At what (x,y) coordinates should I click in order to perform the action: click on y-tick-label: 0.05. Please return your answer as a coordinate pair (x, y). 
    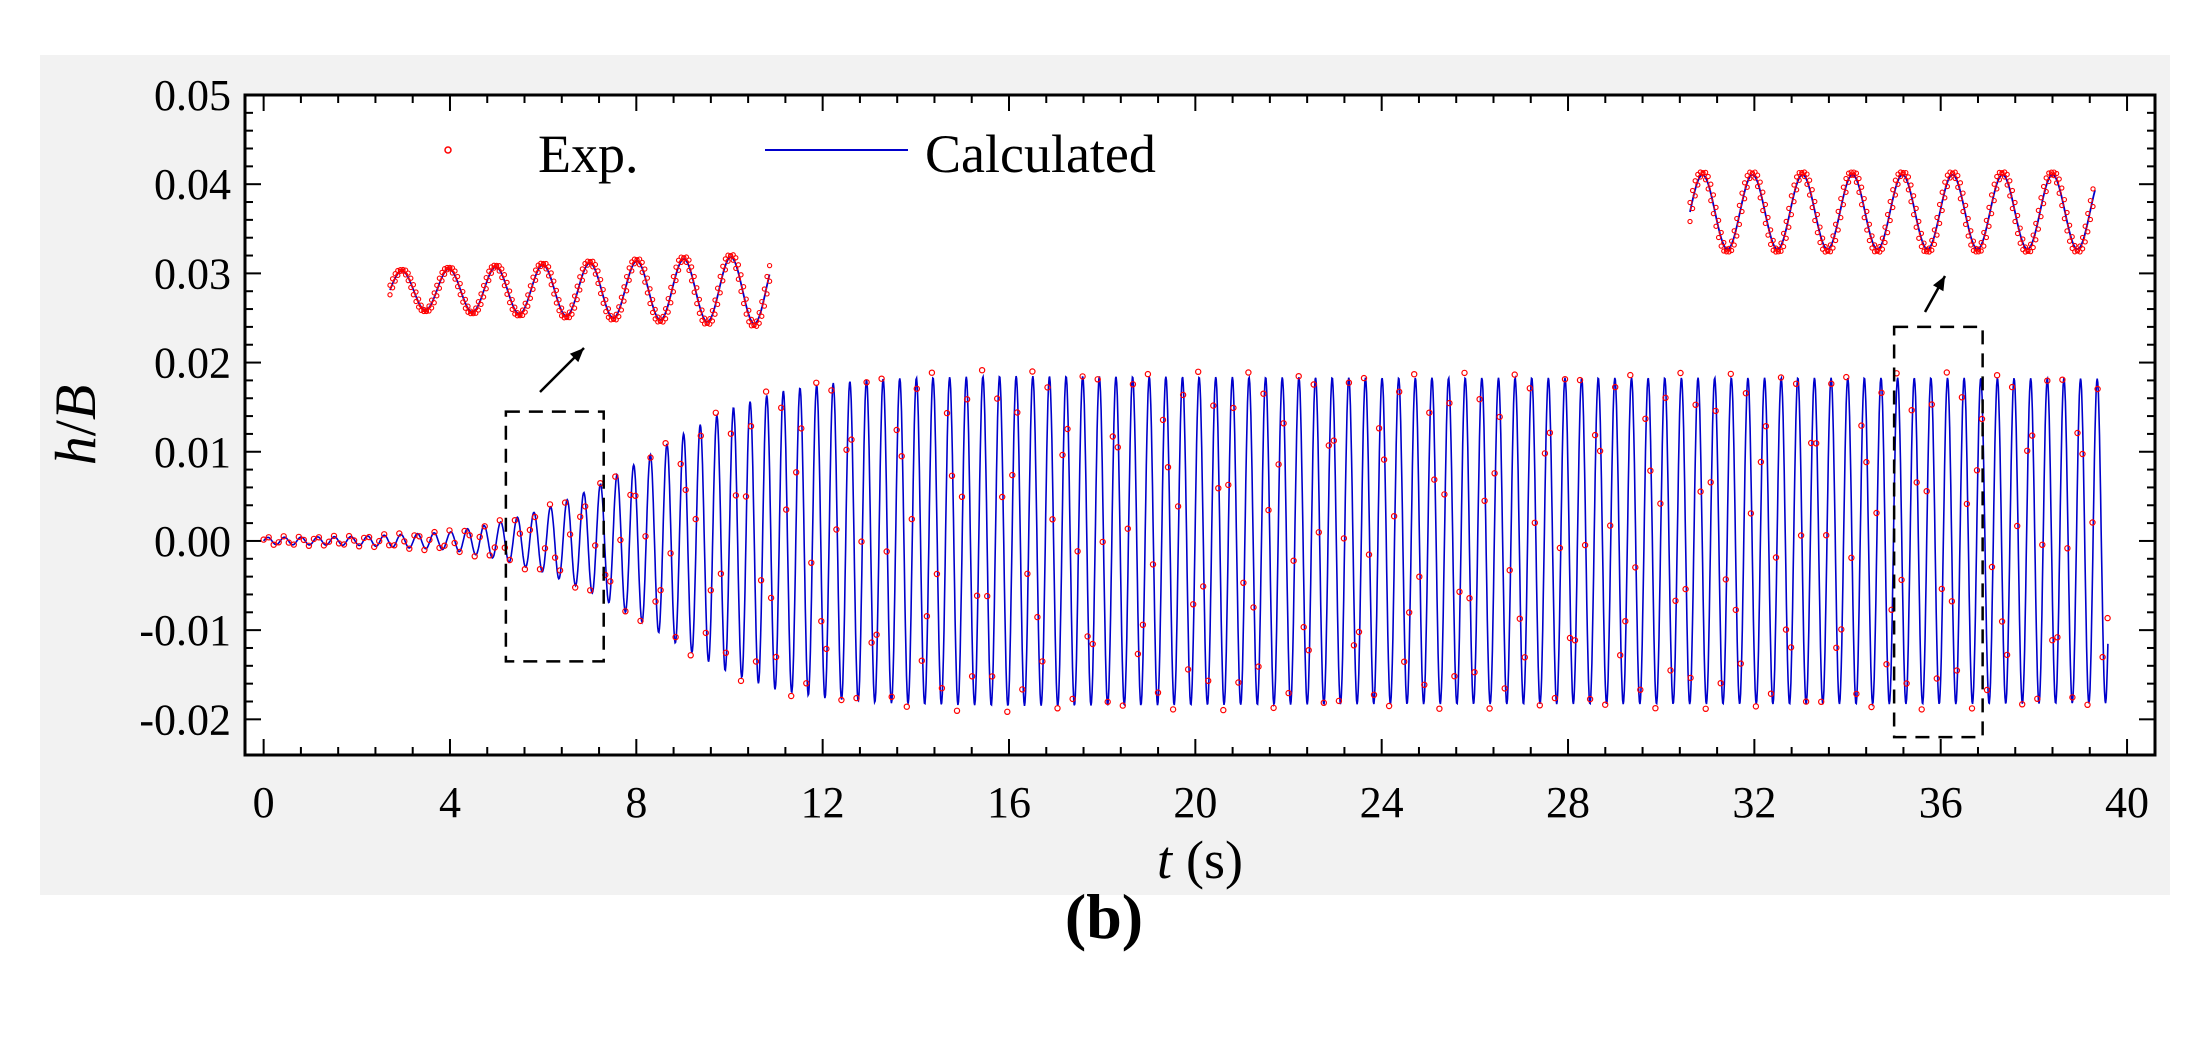
    Looking at the image, I should click on (192, 95).